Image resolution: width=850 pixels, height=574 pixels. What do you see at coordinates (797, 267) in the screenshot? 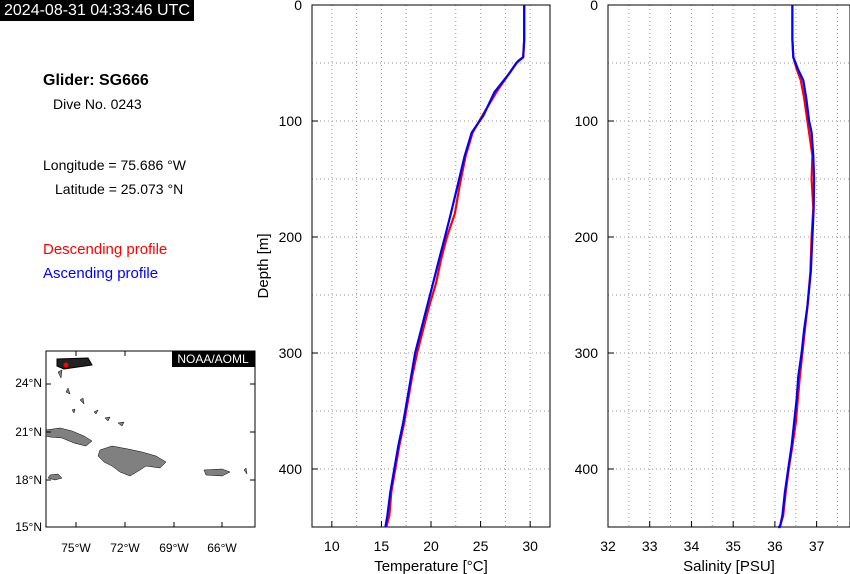
I see `series-line` at bounding box center [797, 267].